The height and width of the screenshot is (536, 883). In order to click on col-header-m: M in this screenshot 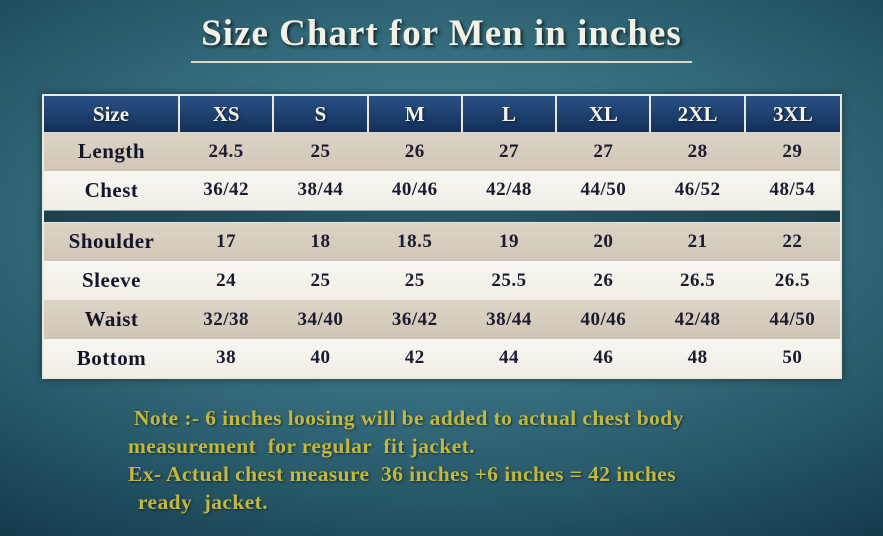, I will do `click(414, 113)`.